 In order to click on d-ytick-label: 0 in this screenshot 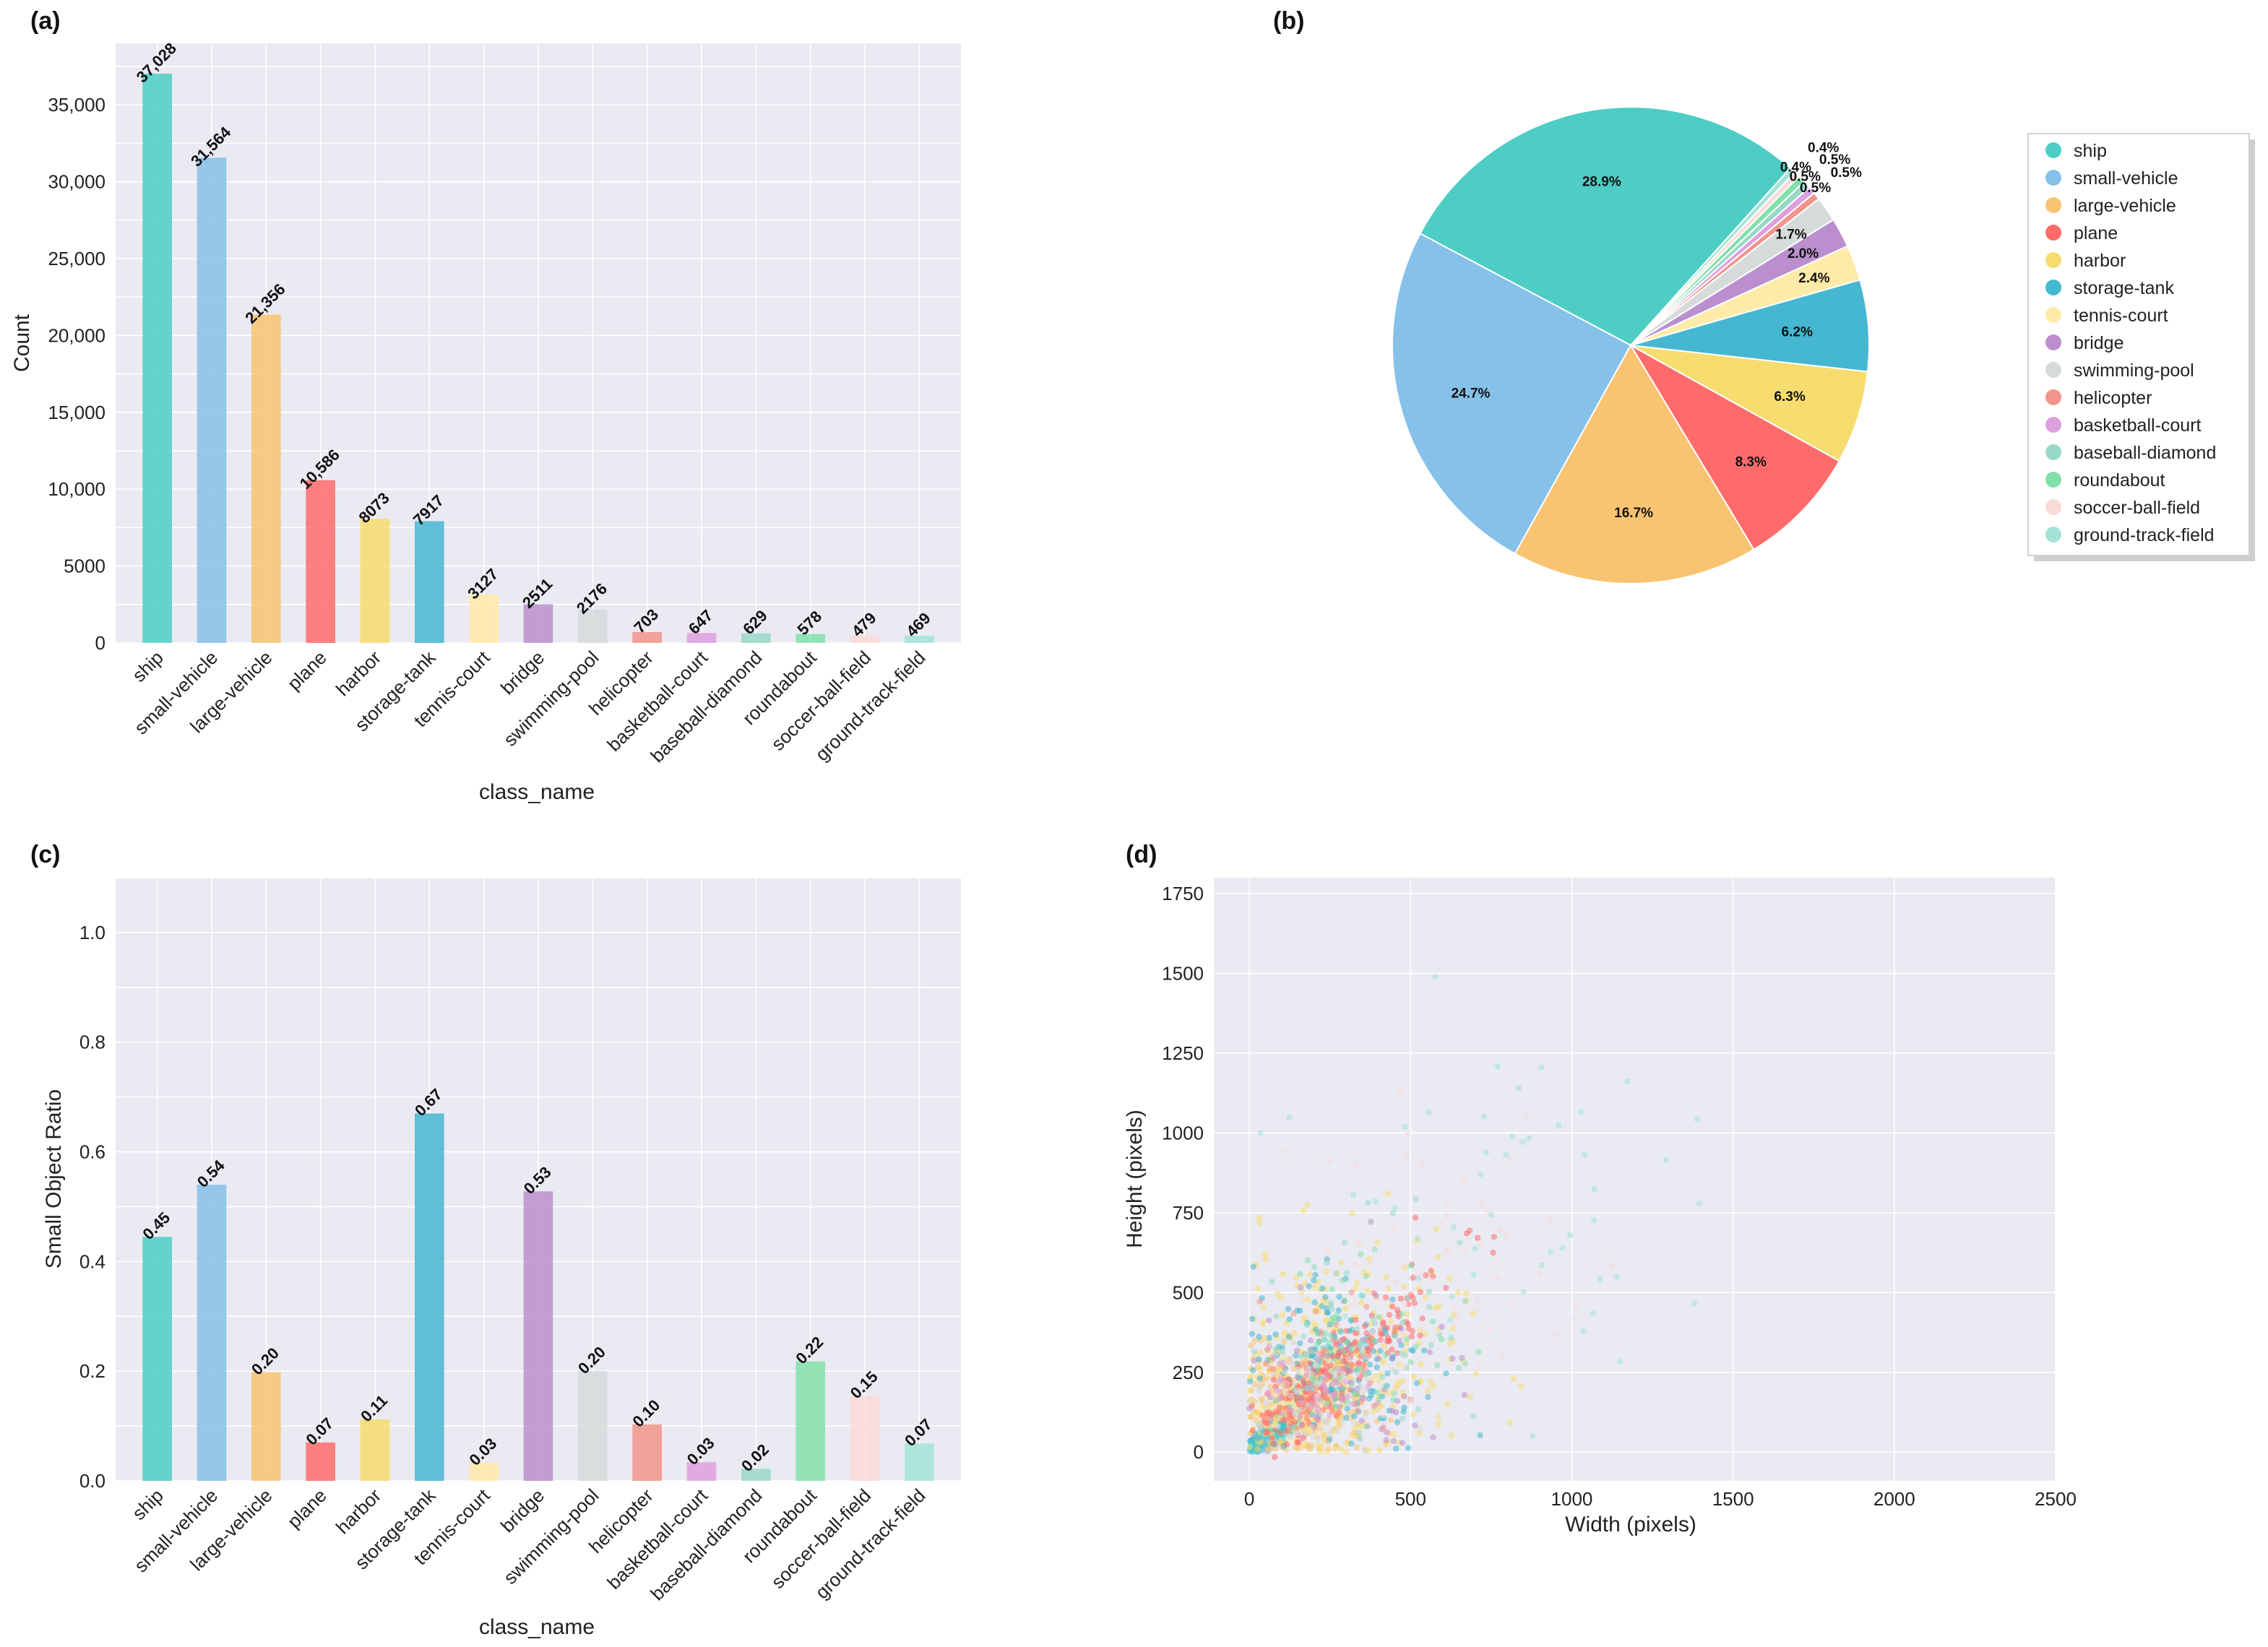, I will do `click(1199, 1452)`.